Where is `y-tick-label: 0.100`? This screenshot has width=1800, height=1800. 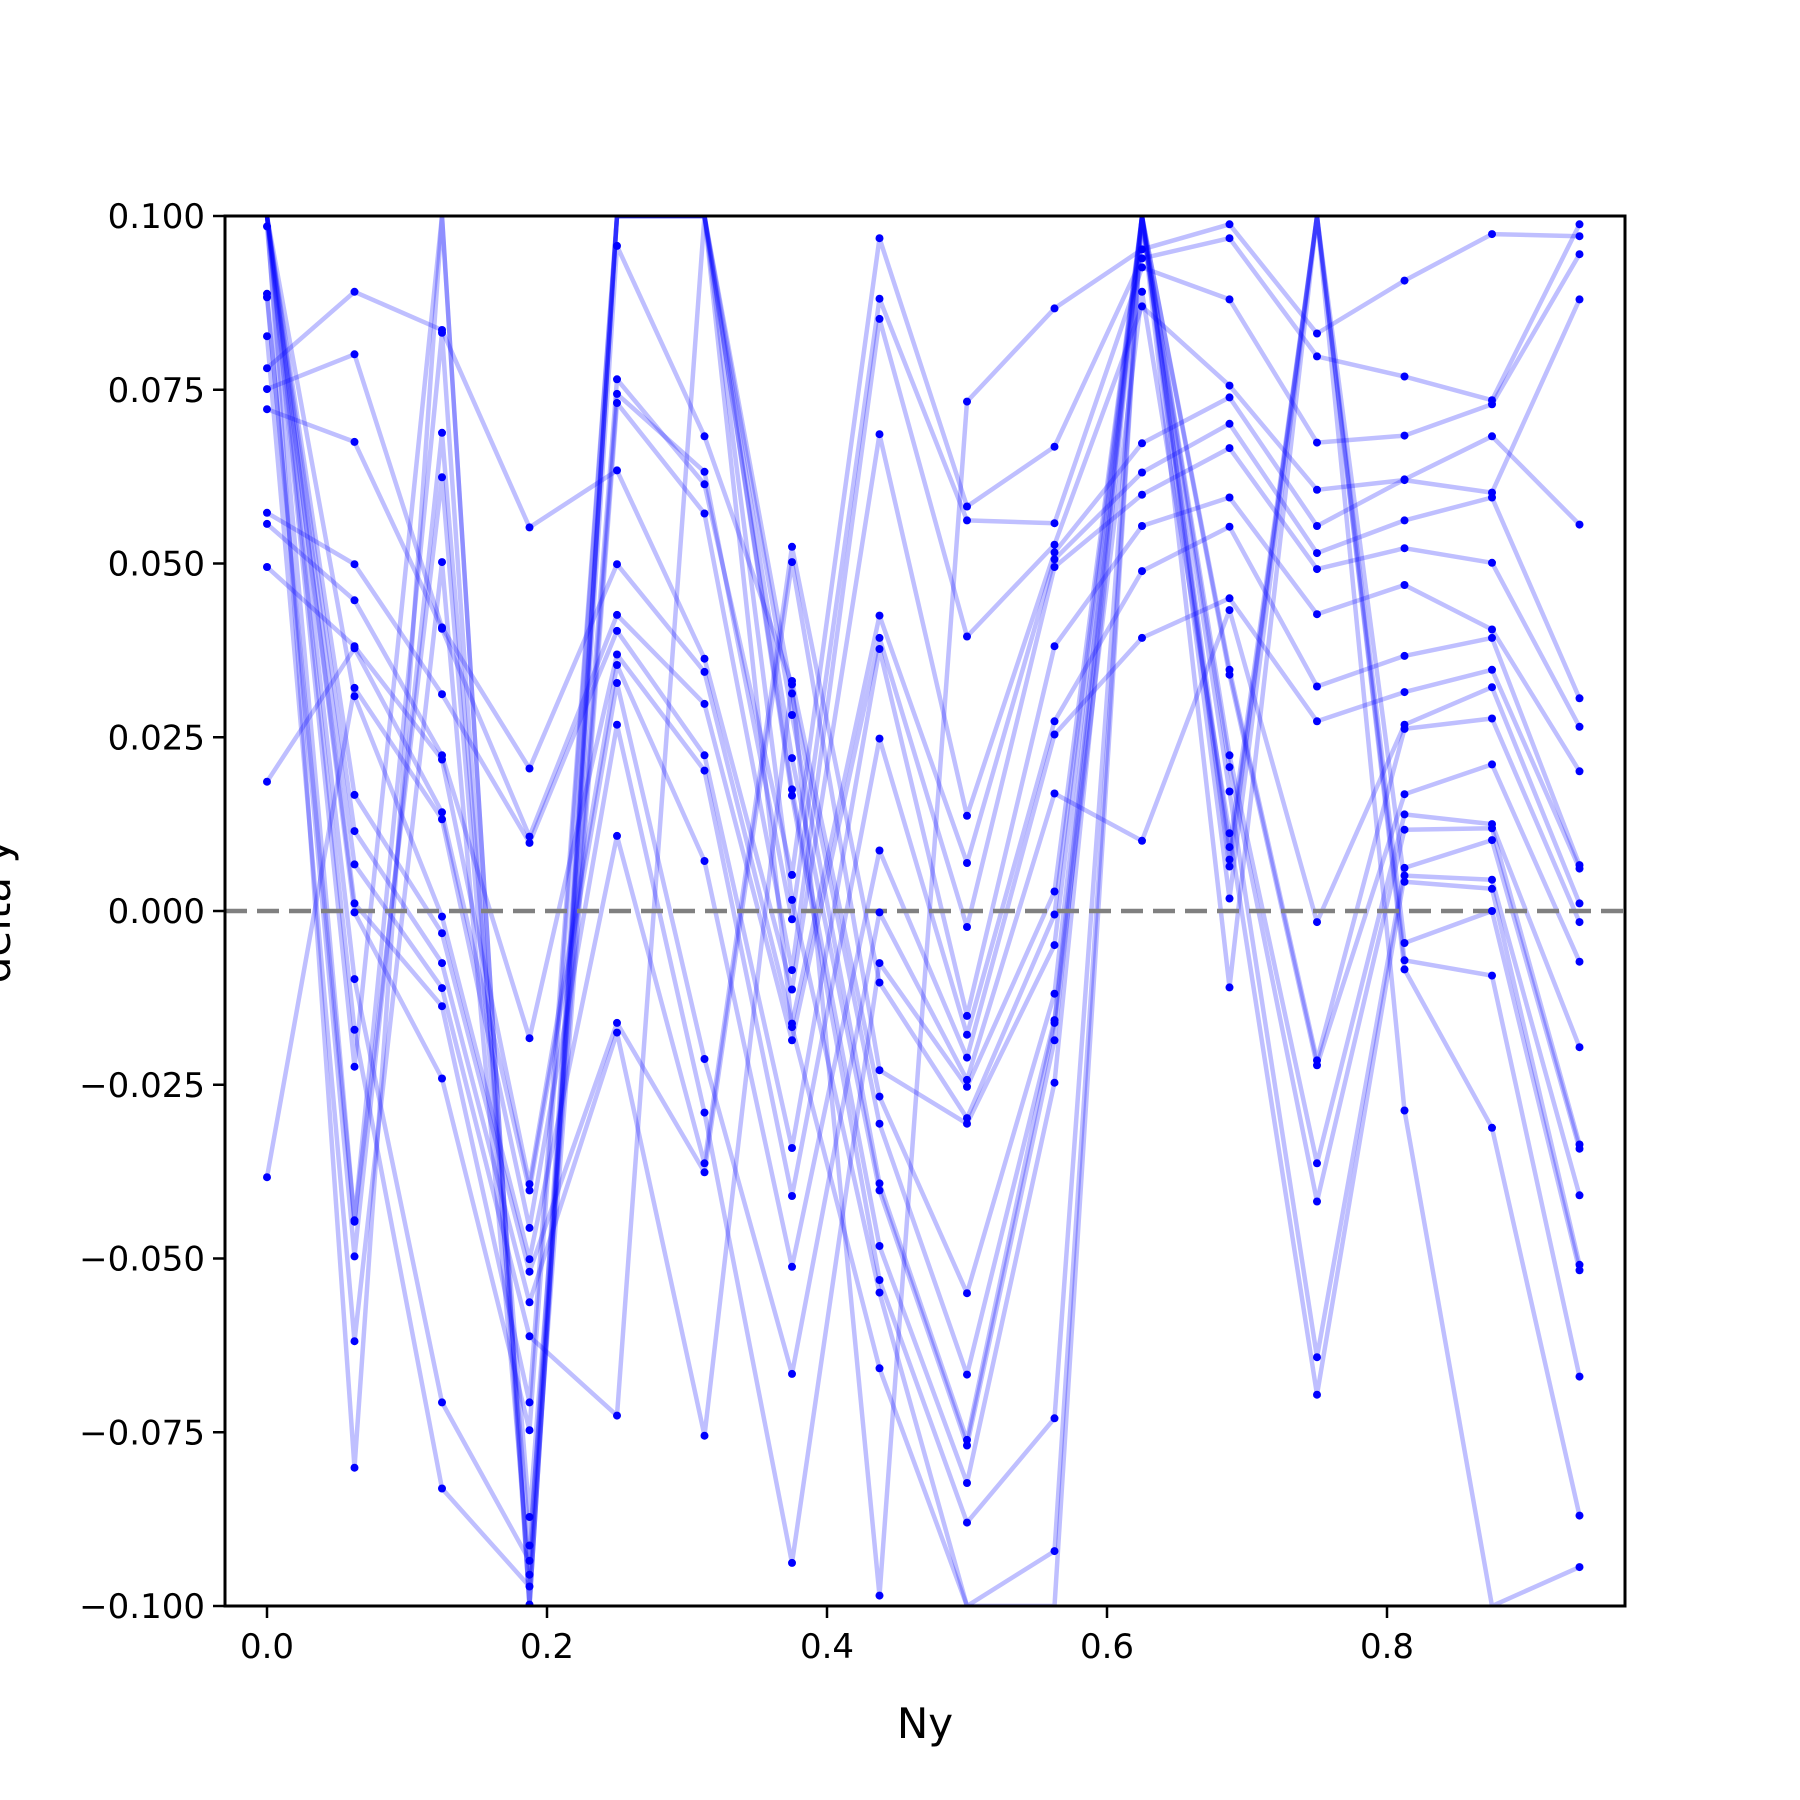 y-tick-label: 0.100 is located at coordinates (156, 217).